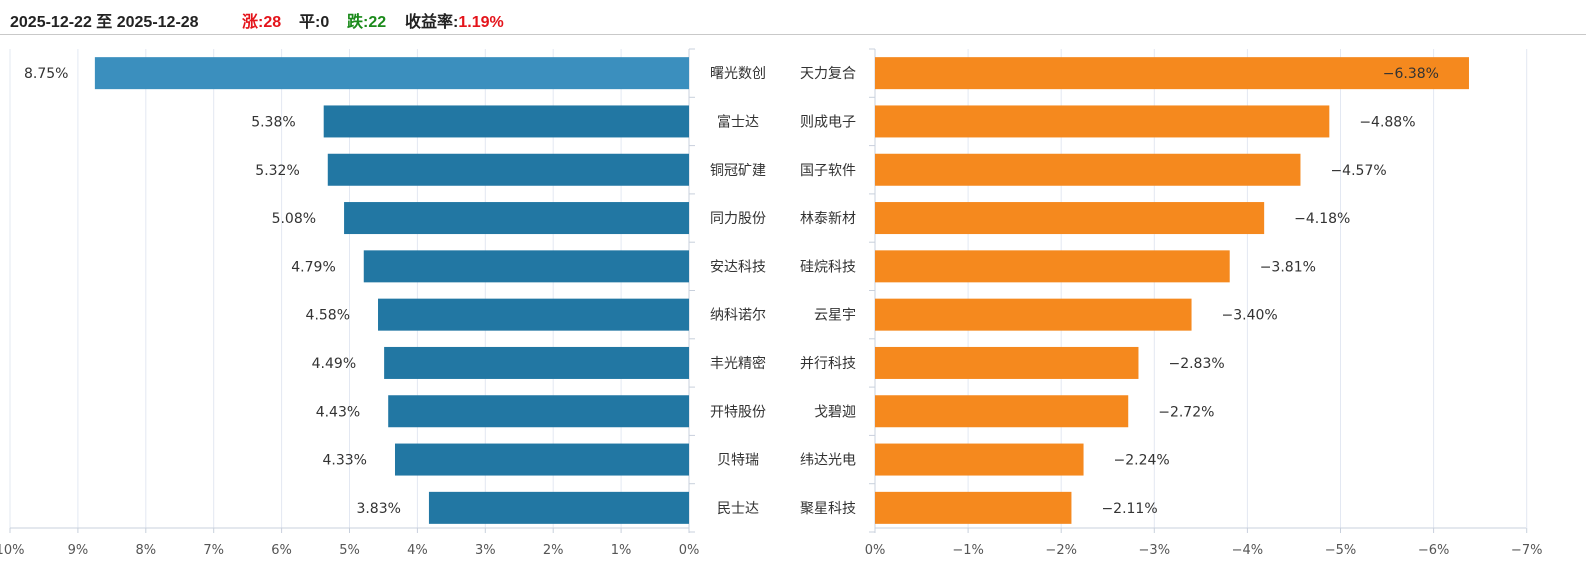 The width and height of the screenshot is (1586, 571). What do you see at coordinates (1196, 364) in the screenshot?
I see `loser-value-label: −2.83%` at bounding box center [1196, 364].